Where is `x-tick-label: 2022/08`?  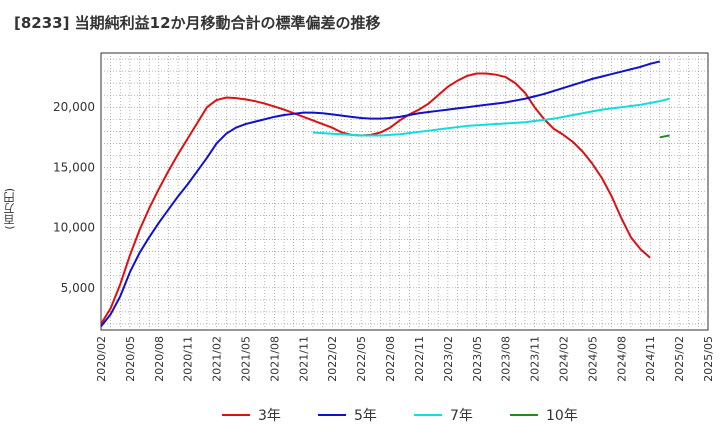
x-tick-label: 2022/08 is located at coordinates (390, 359).